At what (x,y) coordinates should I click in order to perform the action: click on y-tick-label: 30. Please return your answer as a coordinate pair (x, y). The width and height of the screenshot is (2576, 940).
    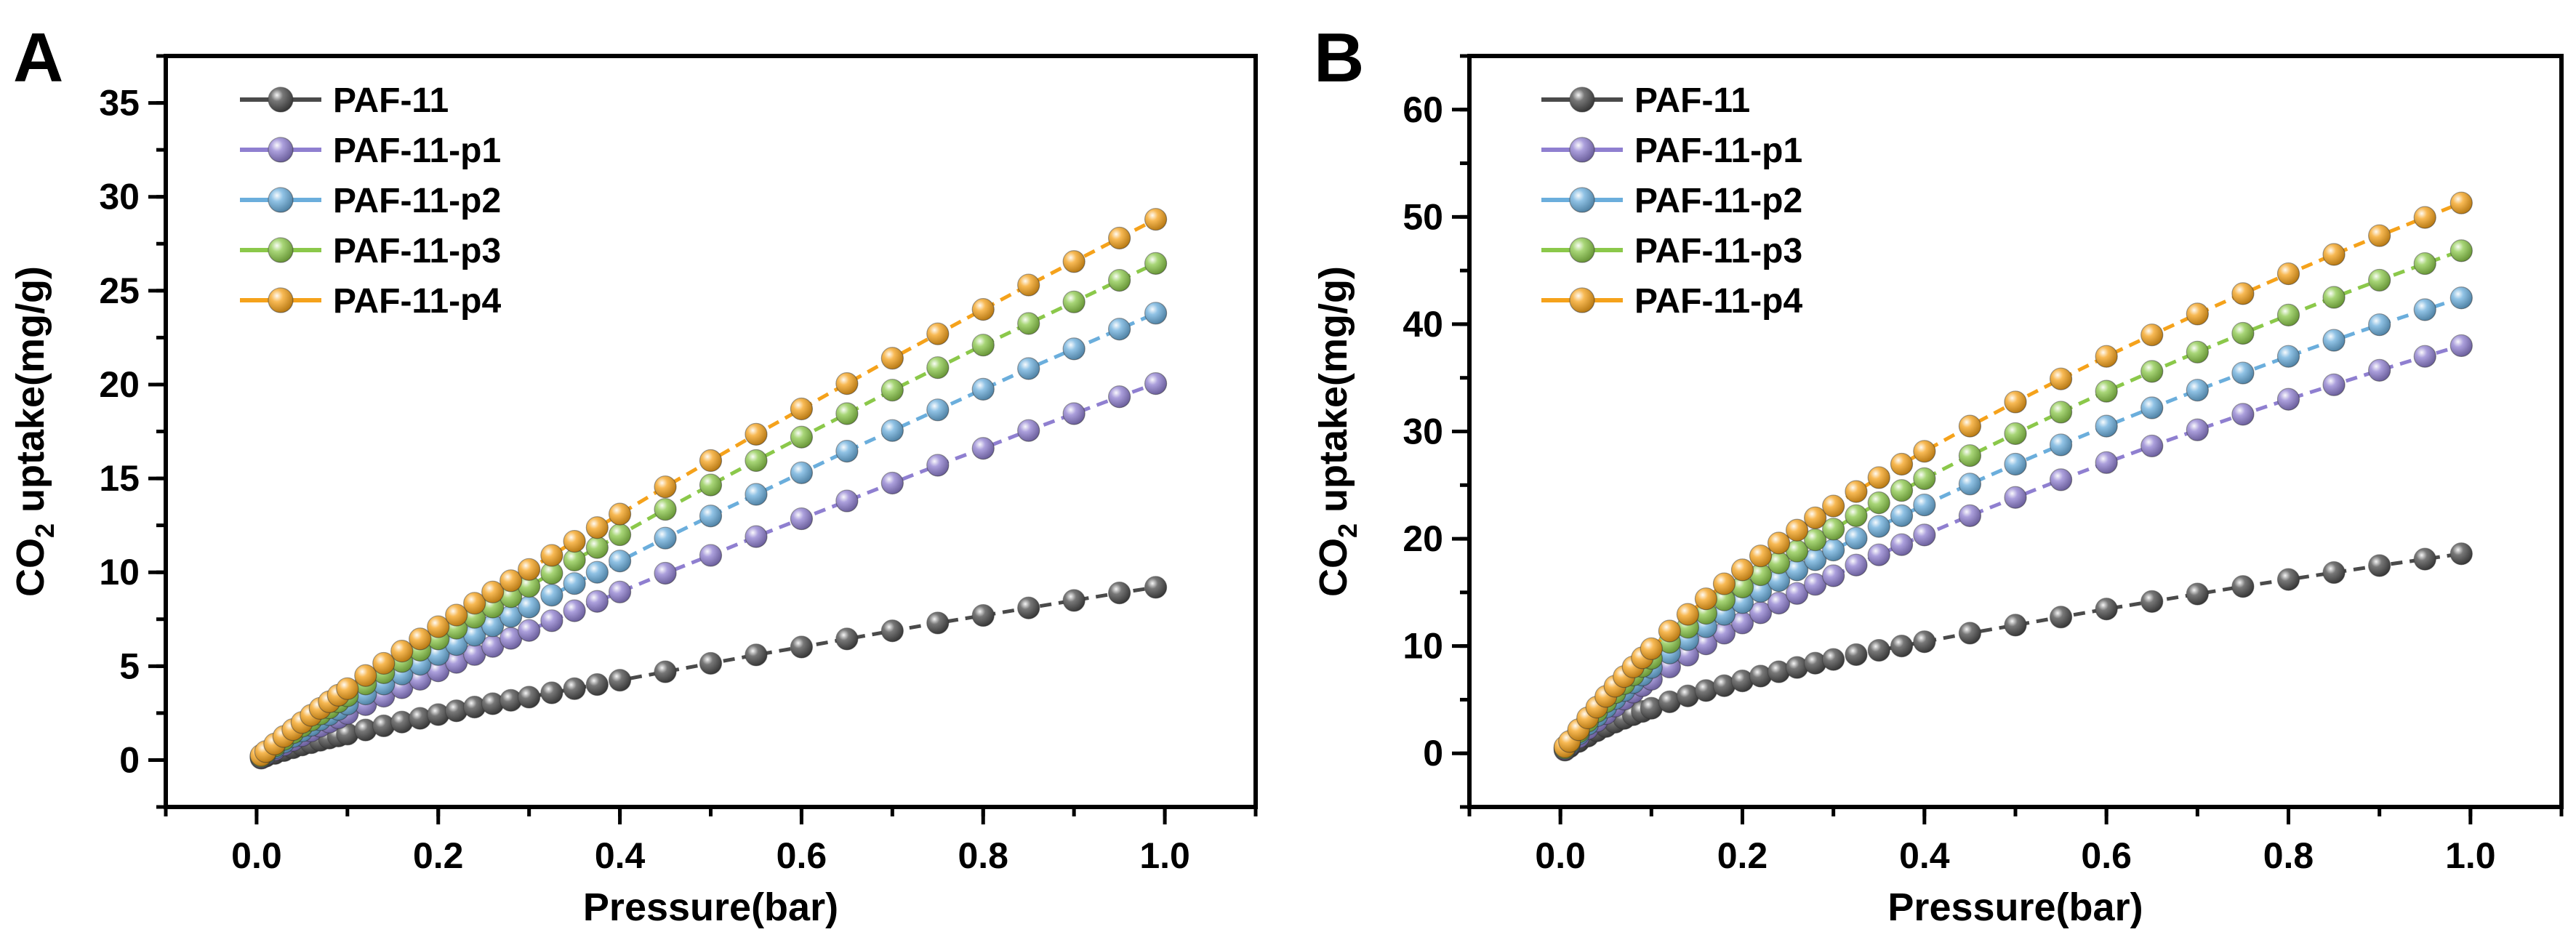
    Looking at the image, I should click on (119, 197).